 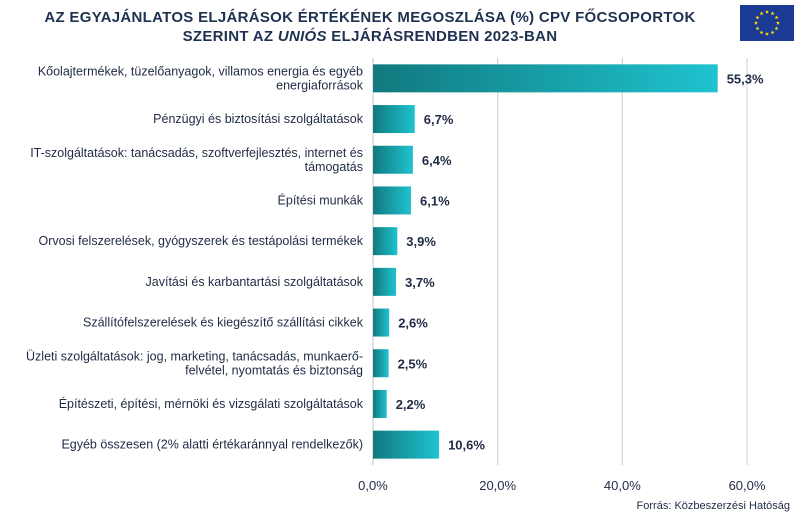 I want to click on value-label: 3,7%, so click(x=420, y=282).